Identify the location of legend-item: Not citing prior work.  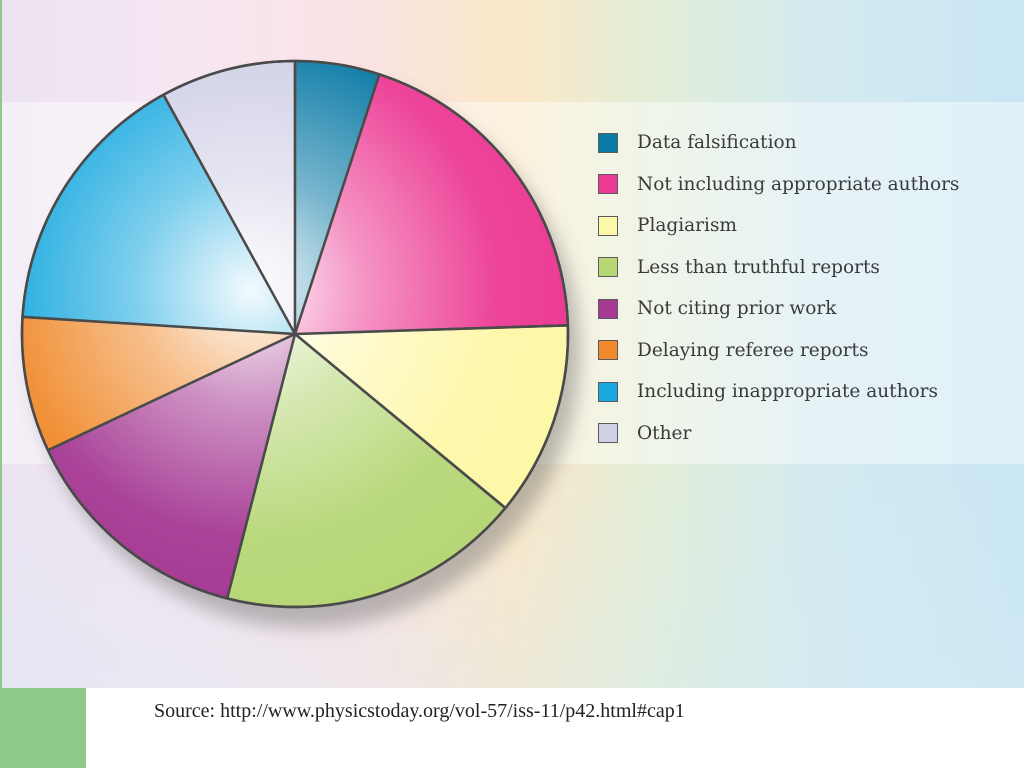
(803, 309).